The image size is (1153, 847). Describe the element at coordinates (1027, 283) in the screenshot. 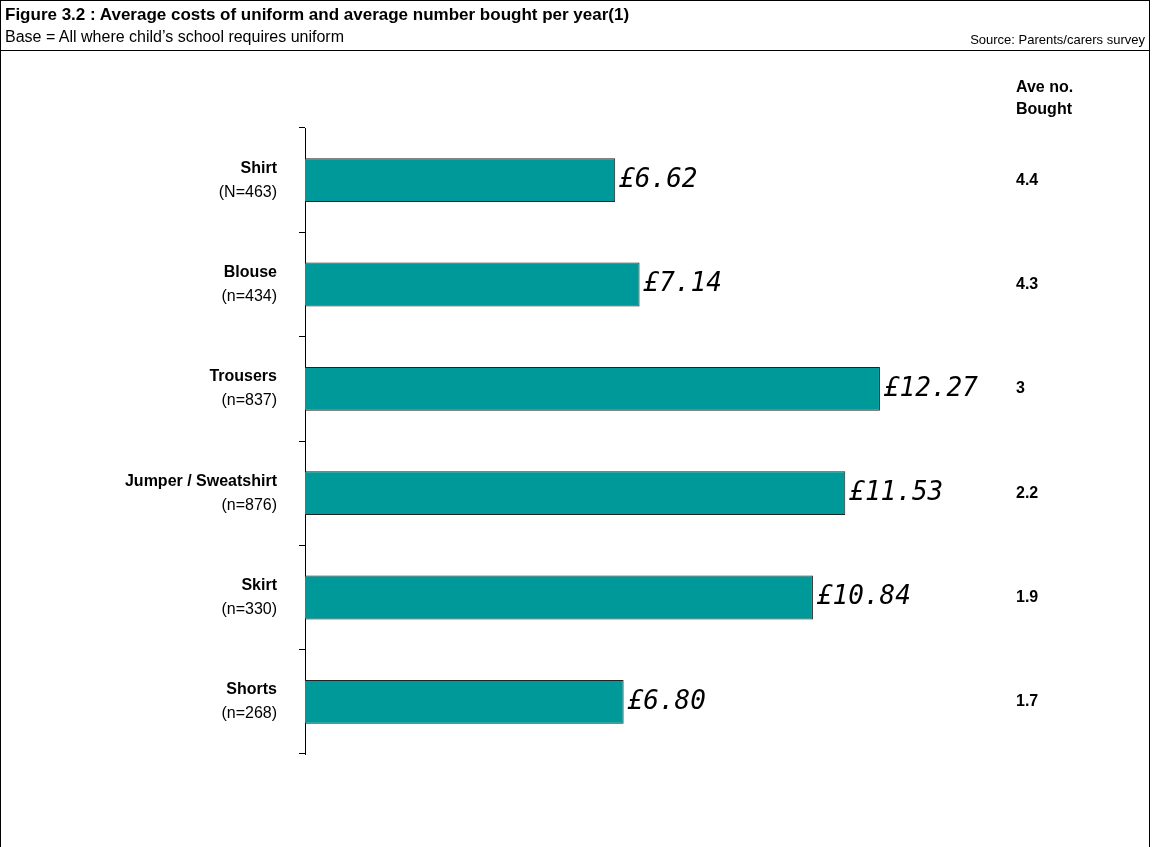

I see `text: 4.3` at that location.